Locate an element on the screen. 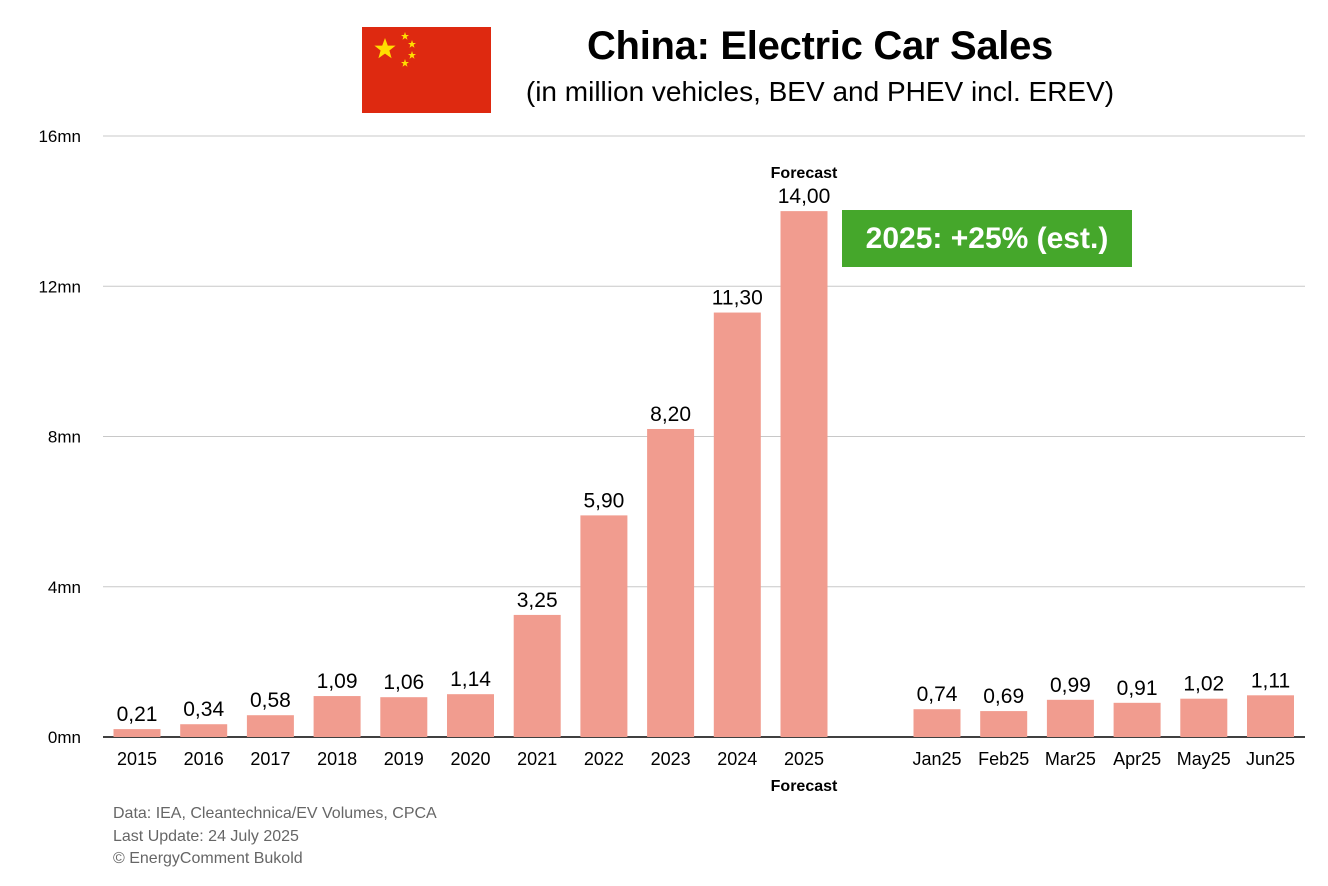  bar-Jun25 is located at coordinates (1270, 716).